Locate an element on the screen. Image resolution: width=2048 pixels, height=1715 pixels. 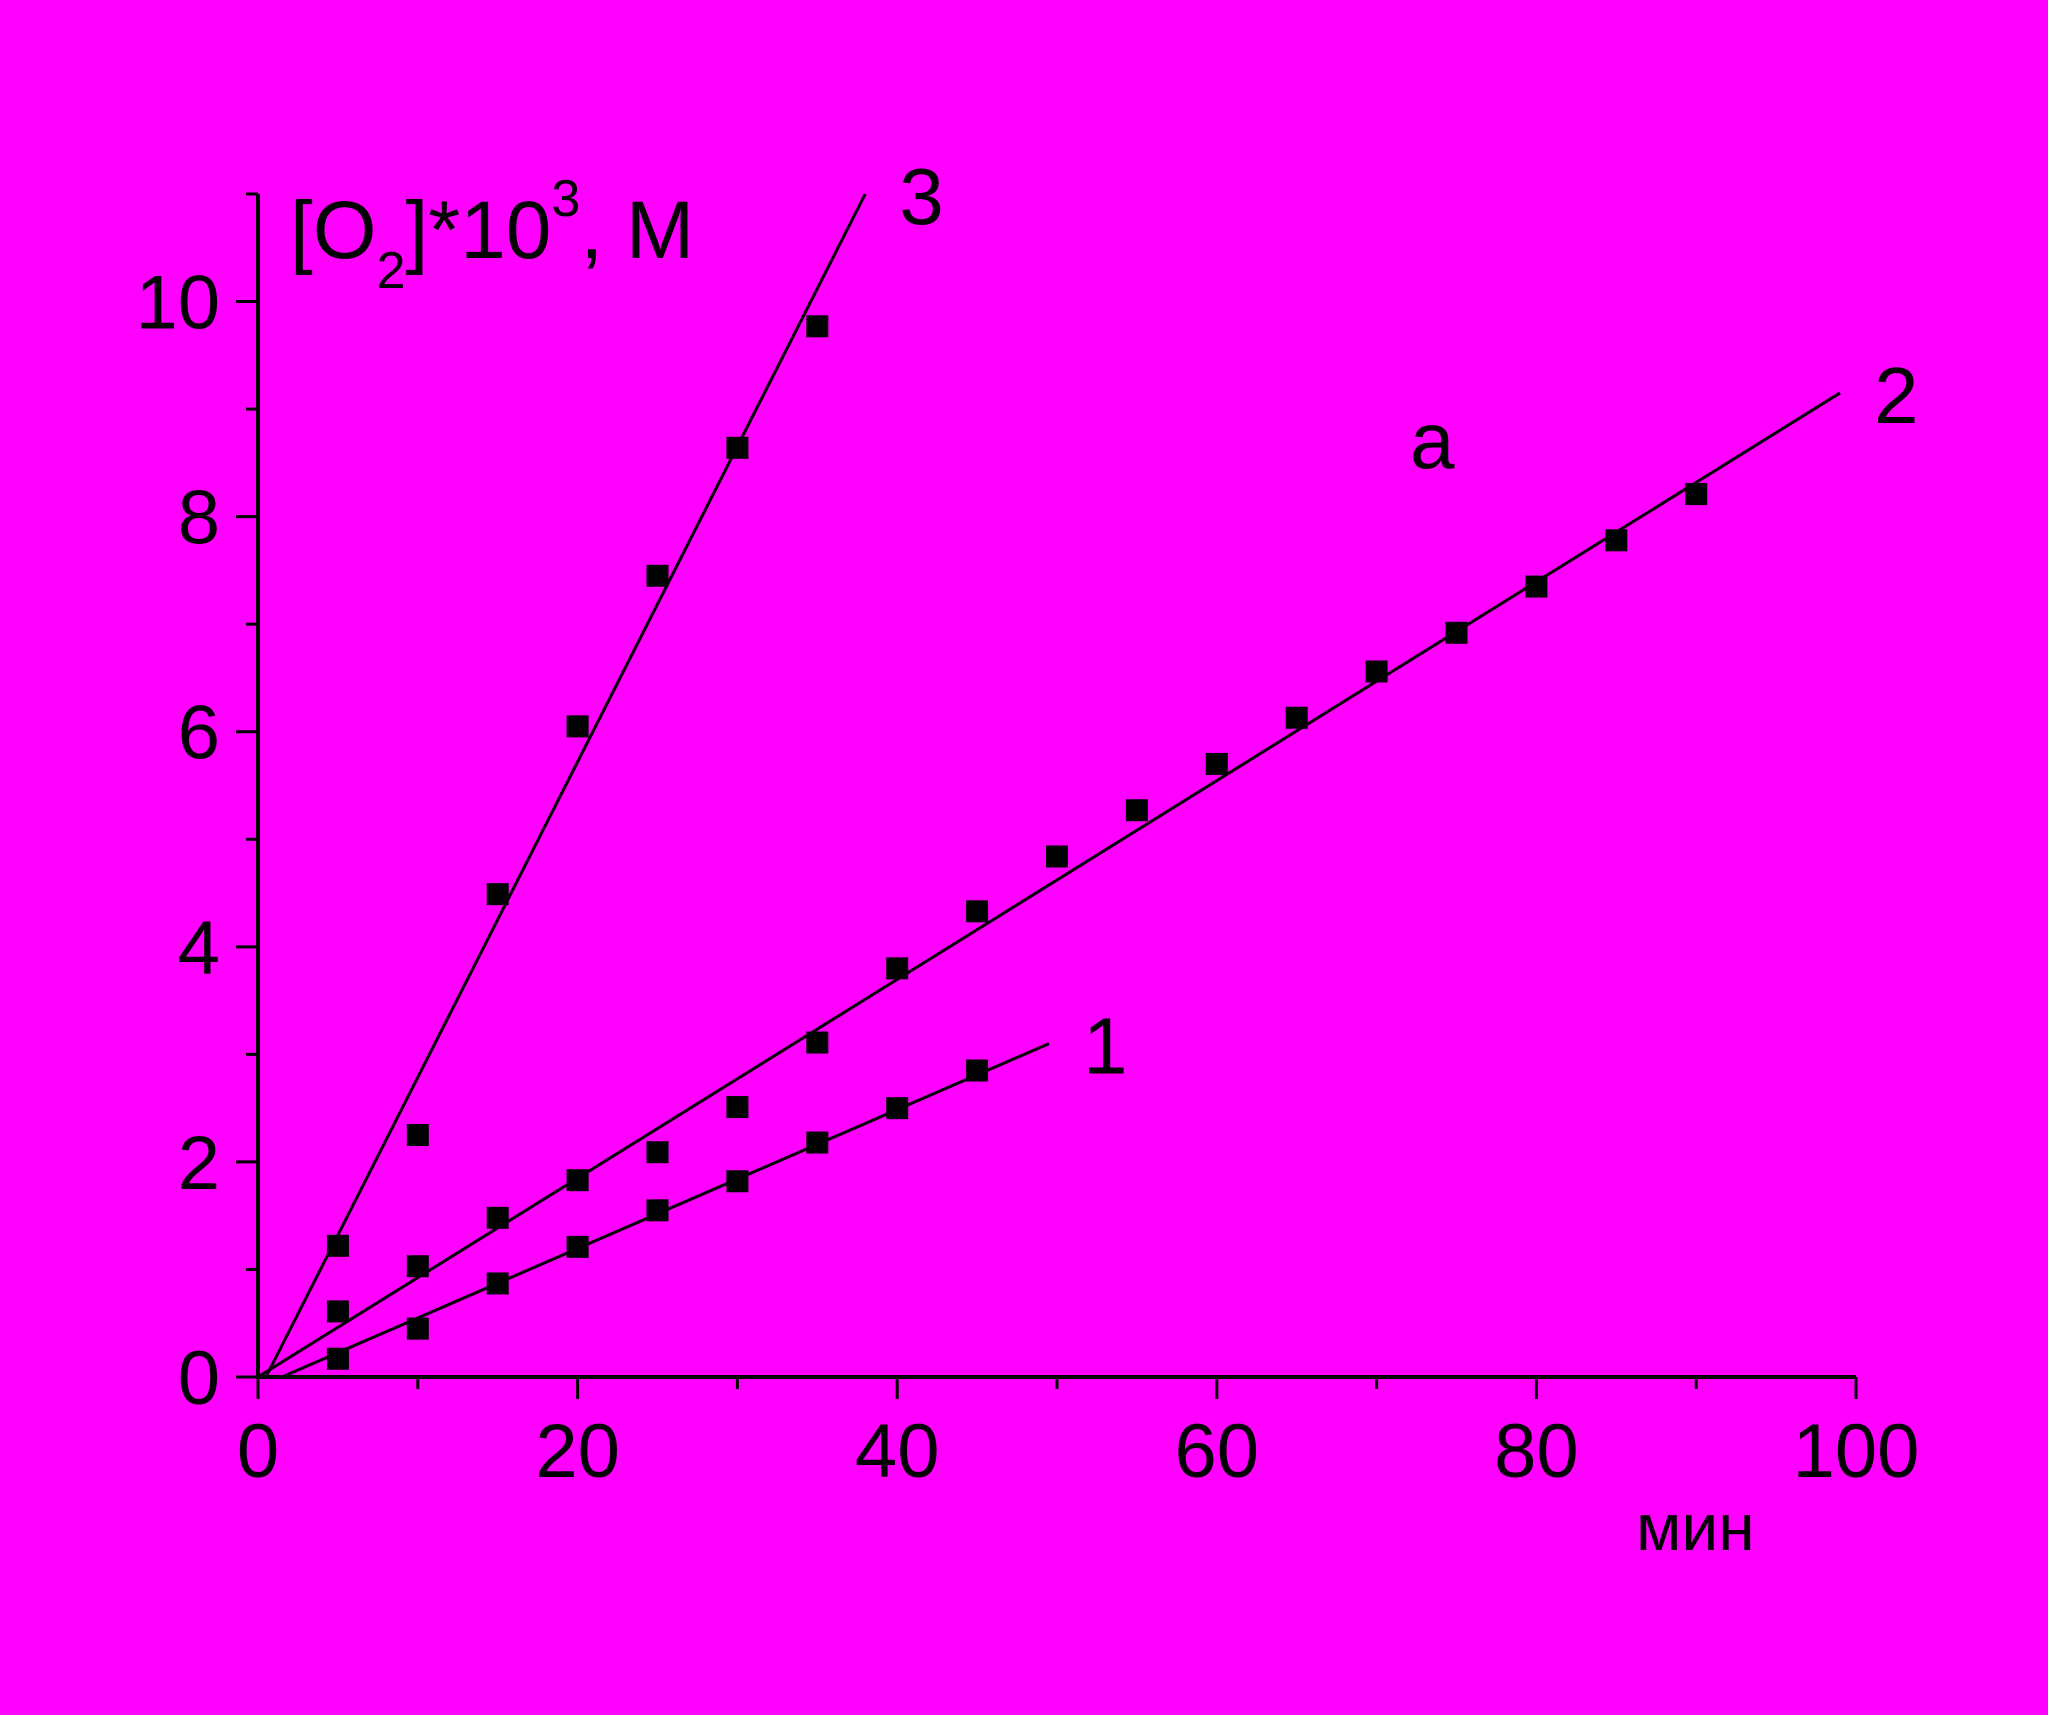
y-tick-label: 2 is located at coordinates (199, 1163).